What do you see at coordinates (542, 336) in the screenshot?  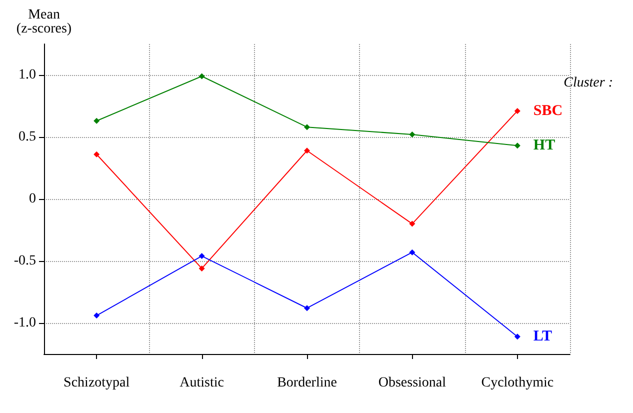 I see `series-label: LT` at bounding box center [542, 336].